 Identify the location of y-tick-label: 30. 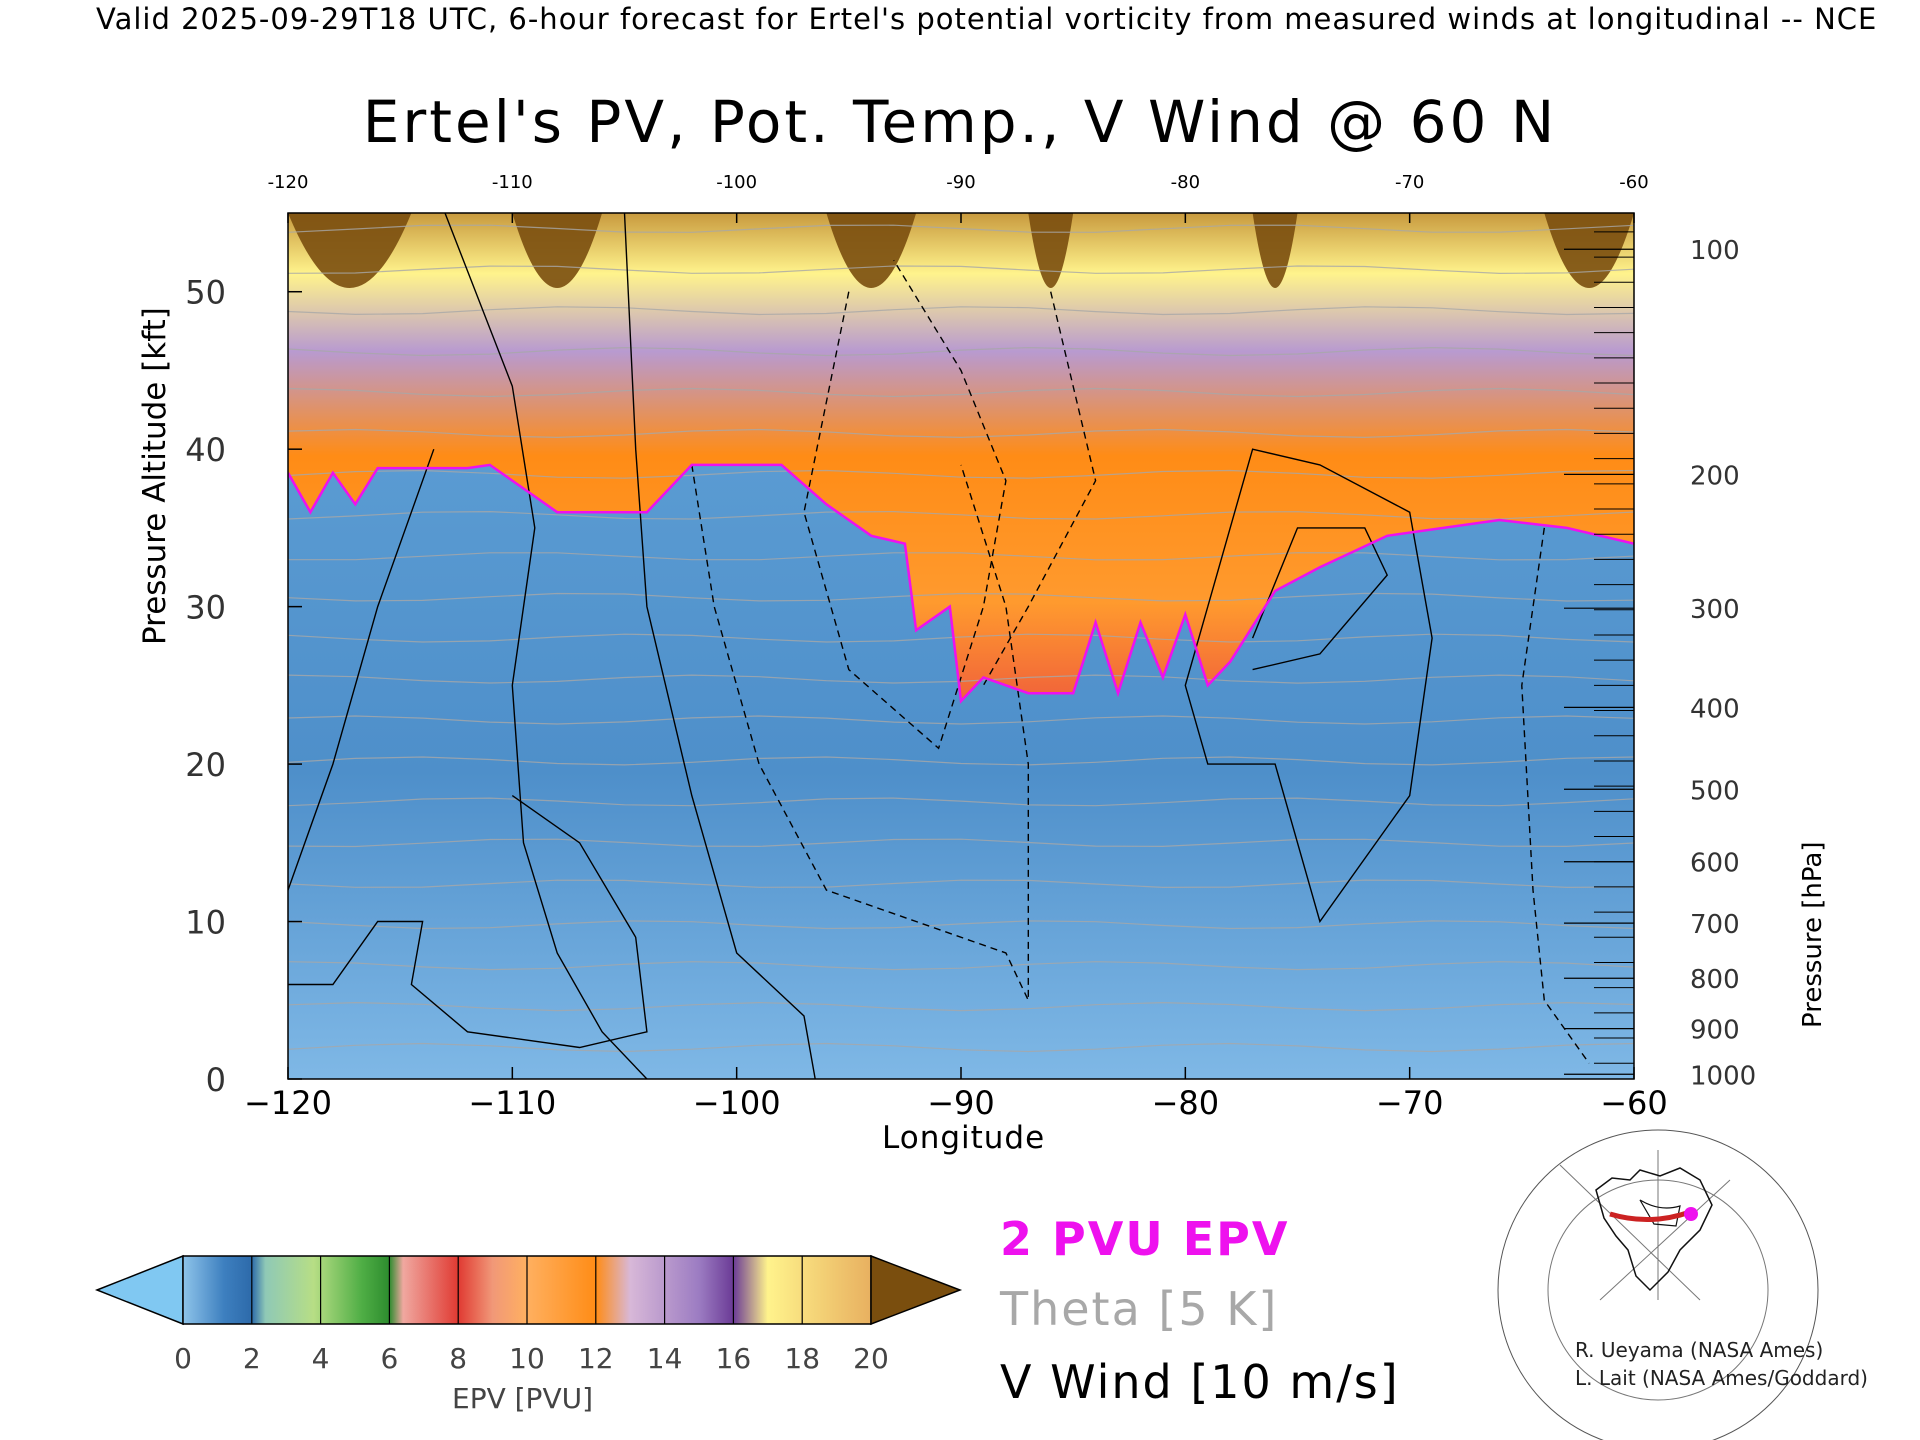
(205, 608).